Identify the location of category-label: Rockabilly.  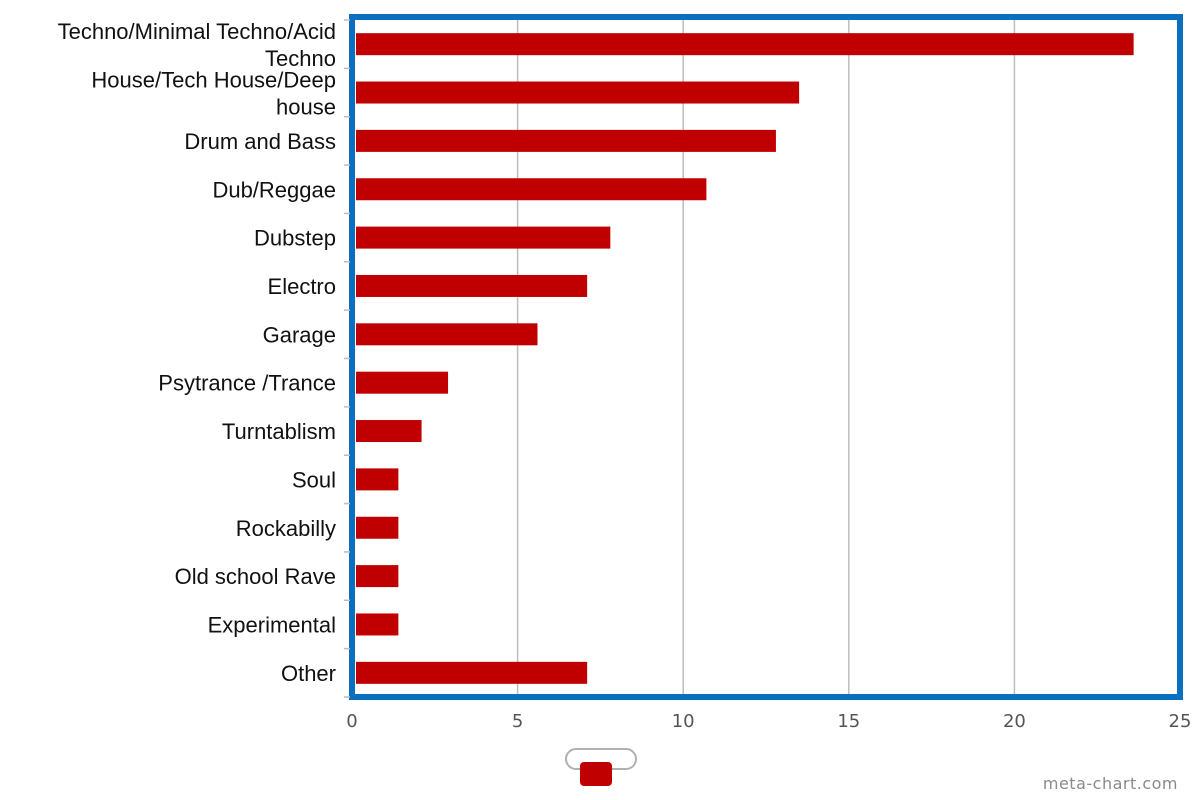
(286, 528).